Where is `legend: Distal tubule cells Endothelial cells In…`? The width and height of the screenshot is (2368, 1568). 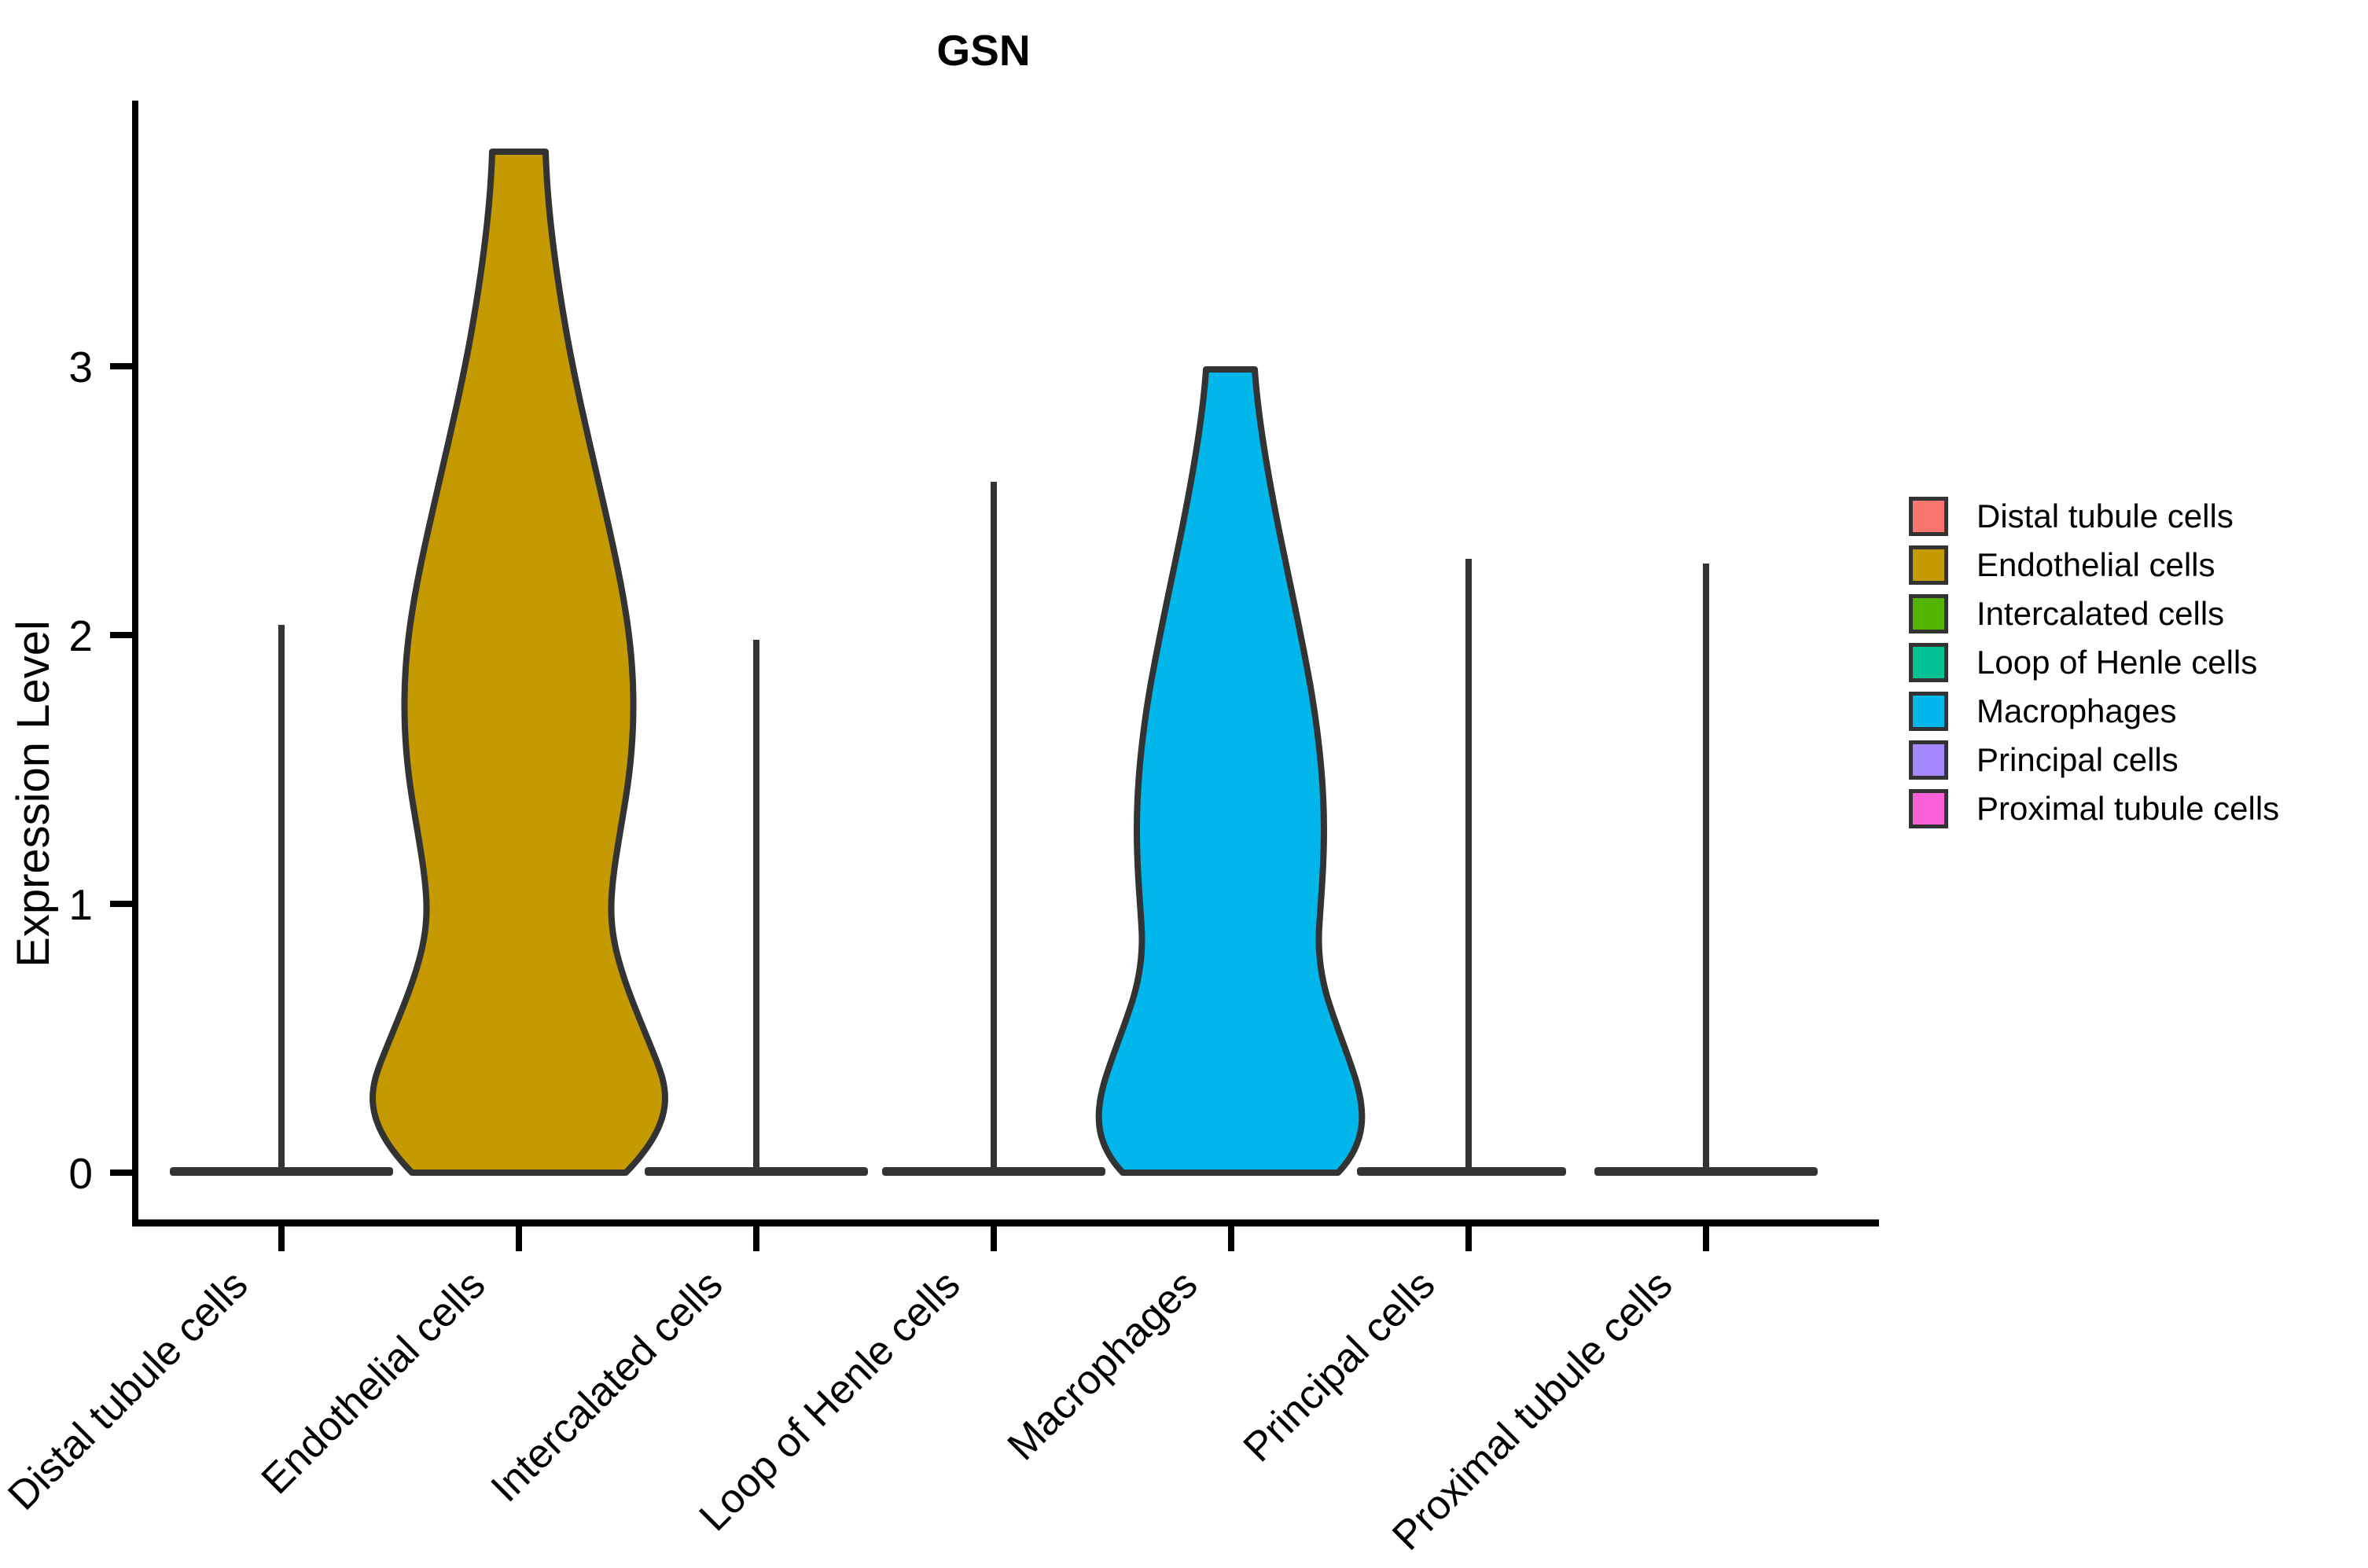 legend: Distal tubule cells Endothelial cells In… is located at coordinates (2094, 662).